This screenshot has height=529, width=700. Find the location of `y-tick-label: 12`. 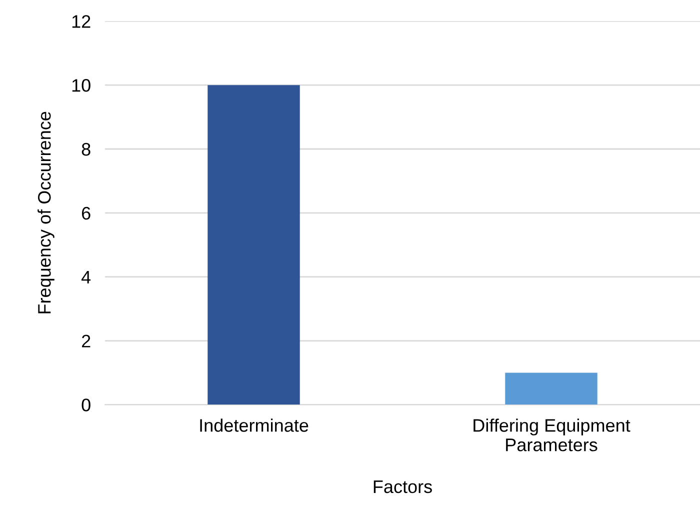

y-tick-label: 12 is located at coordinates (81, 21).